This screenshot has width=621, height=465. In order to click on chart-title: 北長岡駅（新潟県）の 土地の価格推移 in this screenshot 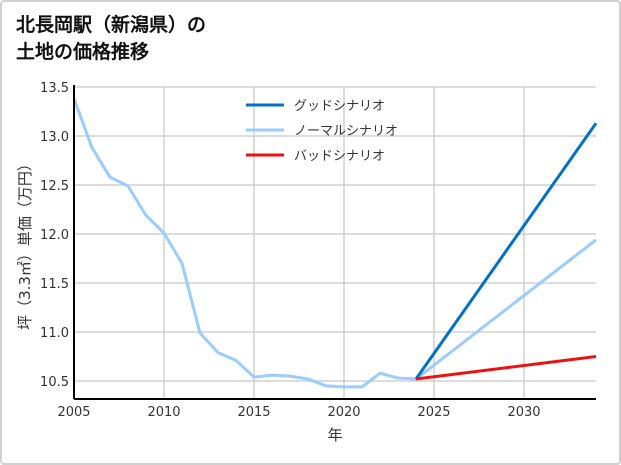, I will do `click(111, 39)`.